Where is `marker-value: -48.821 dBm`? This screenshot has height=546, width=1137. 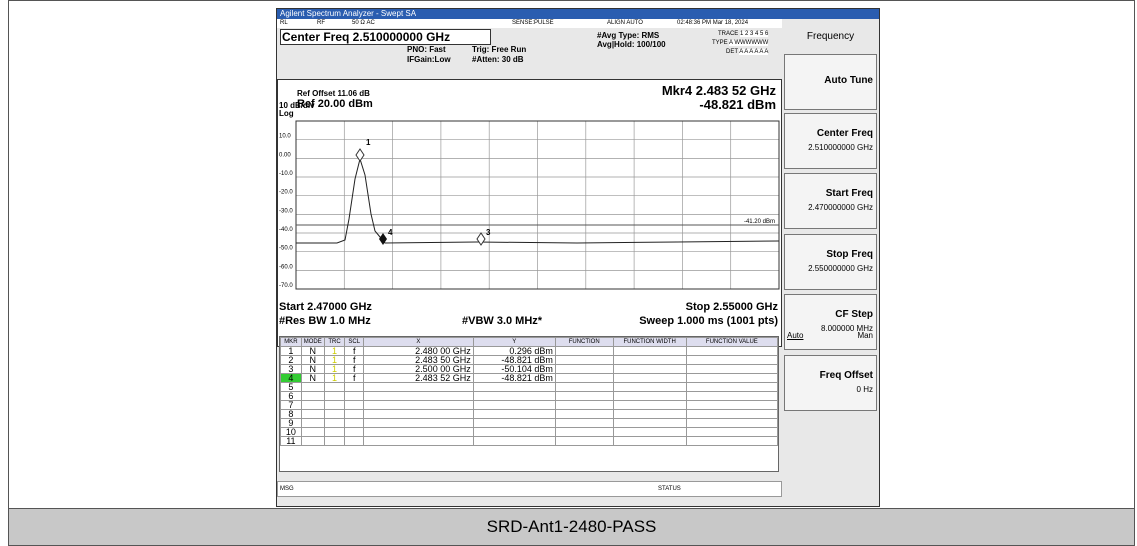 marker-value: -48.821 dBm is located at coordinates (737, 104).